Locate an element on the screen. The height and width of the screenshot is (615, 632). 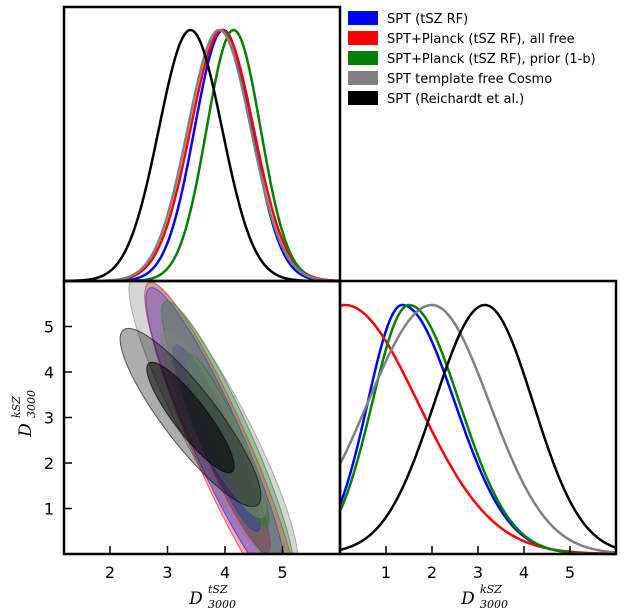
y-tick-label-ksz-2: 2 is located at coordinates (49, 463).